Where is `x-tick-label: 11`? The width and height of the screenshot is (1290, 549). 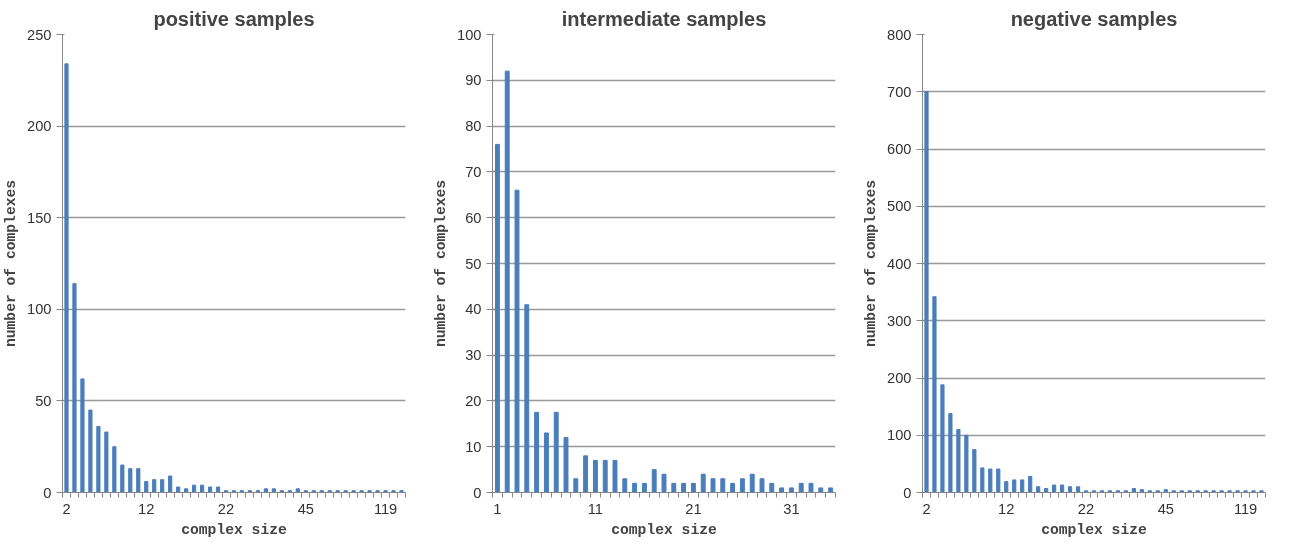
x-tick-label: 11 is located at coordinates (595, 508).